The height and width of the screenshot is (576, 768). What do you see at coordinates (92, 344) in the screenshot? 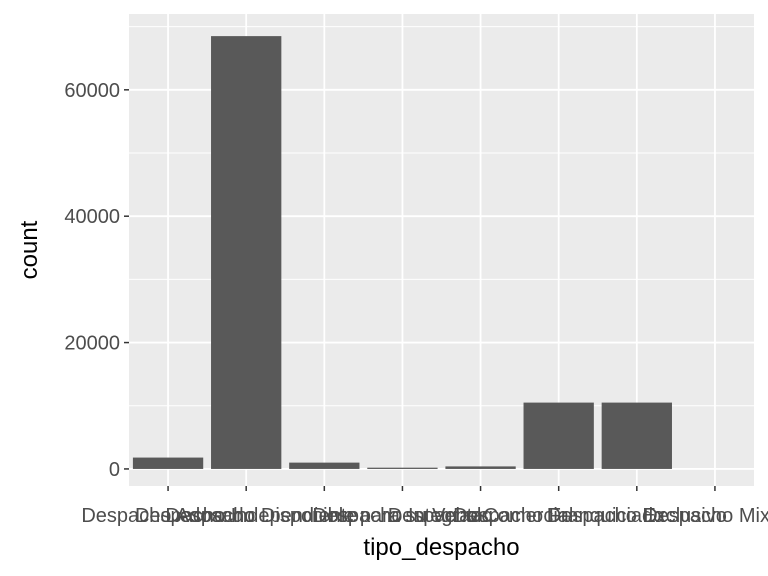
I see `y-tick-label: 20000` at bounding box center [92, 344].